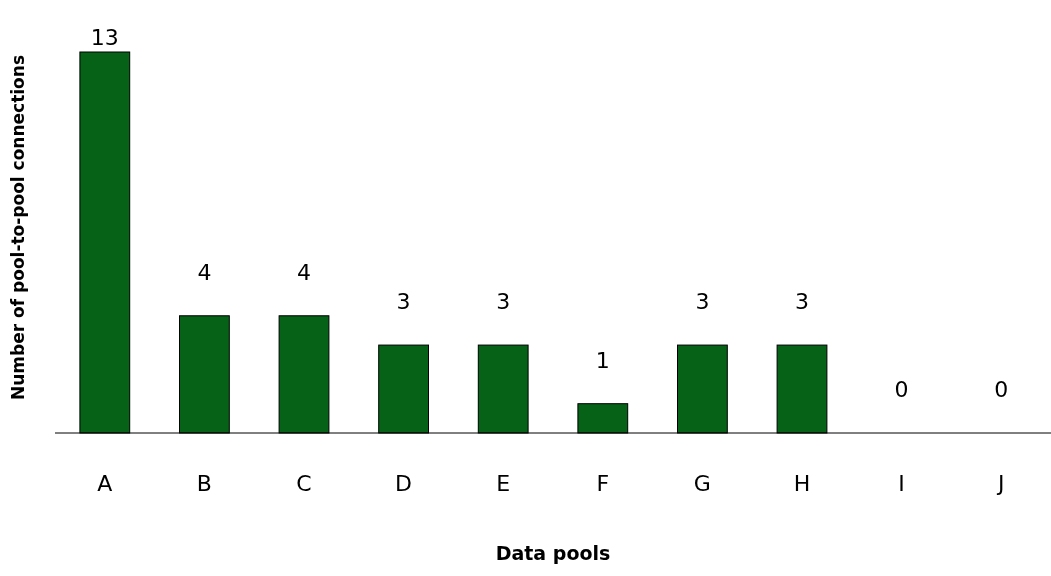 This screenshot has width=1051, height=576. What do you see at coordinates (404, 483) in the screenshot?
I see `x-tick-label: D` at bounding box center [404, 483].